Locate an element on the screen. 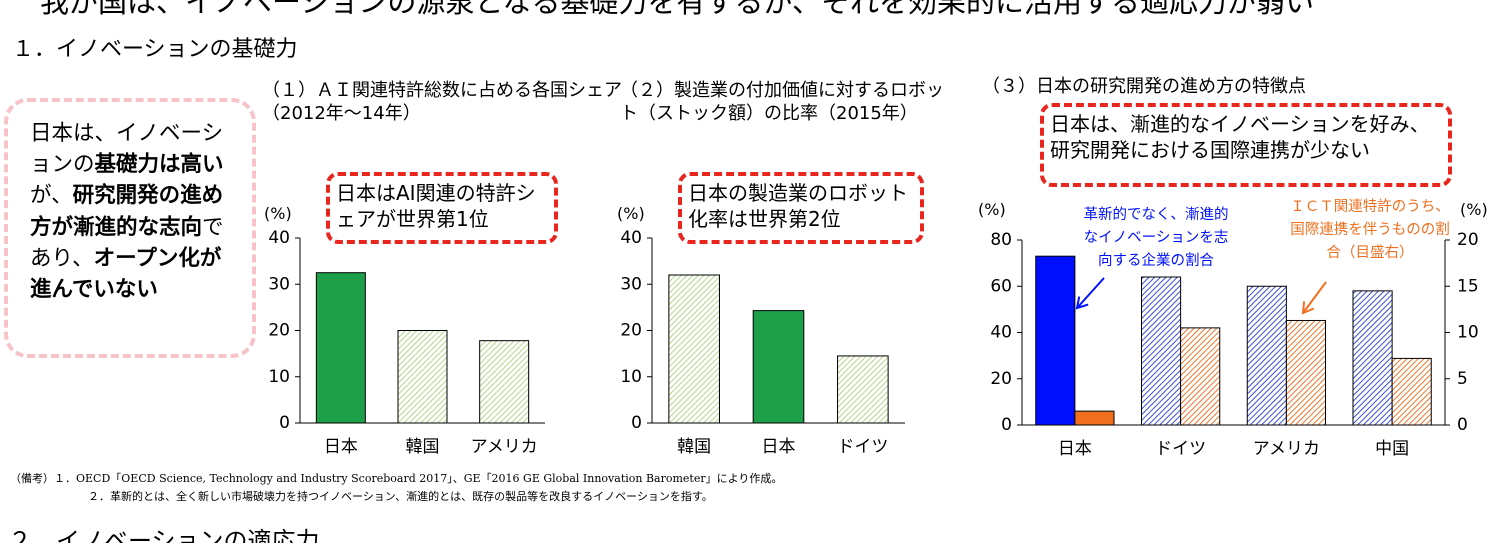 This screenshot has width=1500, height=543. summary-text: が、 is located at coordinates (51, 196).